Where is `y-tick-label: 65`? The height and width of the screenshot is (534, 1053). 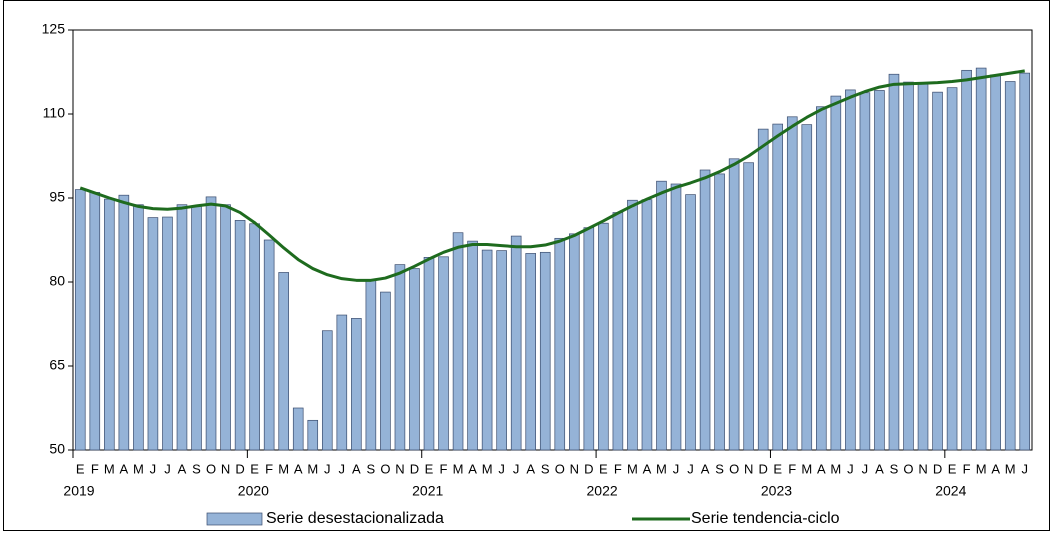 y-tick-label: 65 is located at coordinates (57, 365).